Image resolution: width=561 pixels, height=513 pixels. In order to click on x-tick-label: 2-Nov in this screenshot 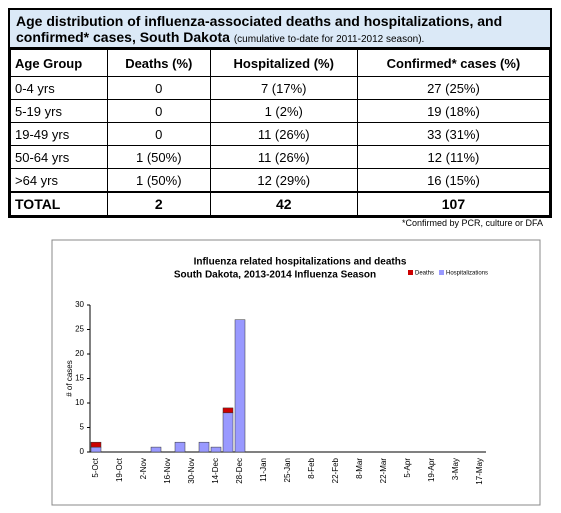, I will do `click(143, 468)`.